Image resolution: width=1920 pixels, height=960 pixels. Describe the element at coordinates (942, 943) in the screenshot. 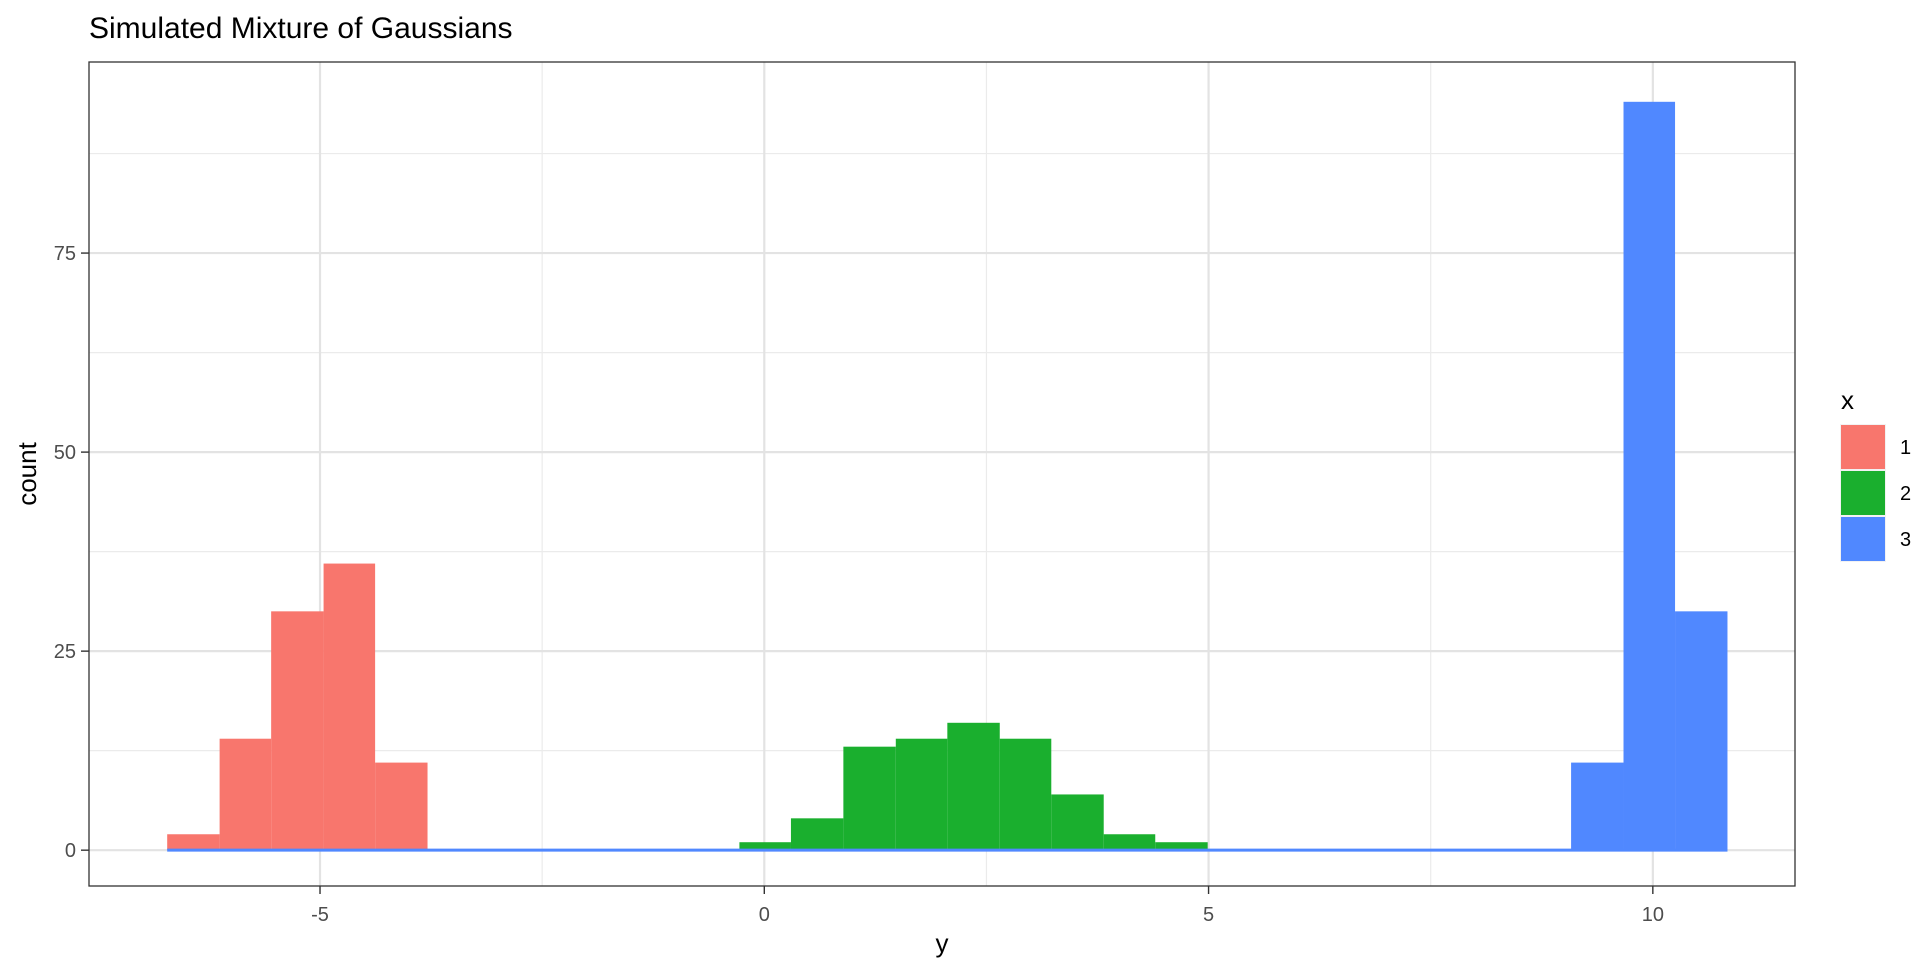

I see `x-axis-label: y` at that location.